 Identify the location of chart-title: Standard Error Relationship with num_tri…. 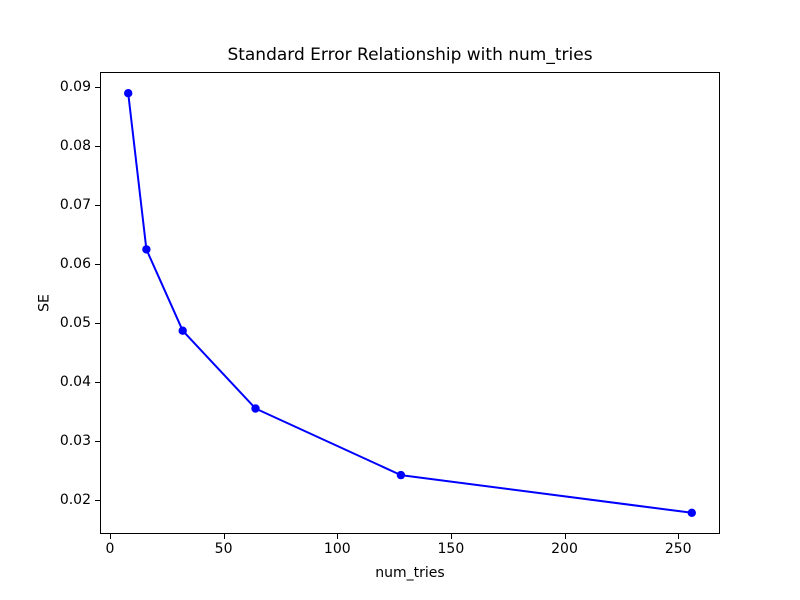
(410, 55).